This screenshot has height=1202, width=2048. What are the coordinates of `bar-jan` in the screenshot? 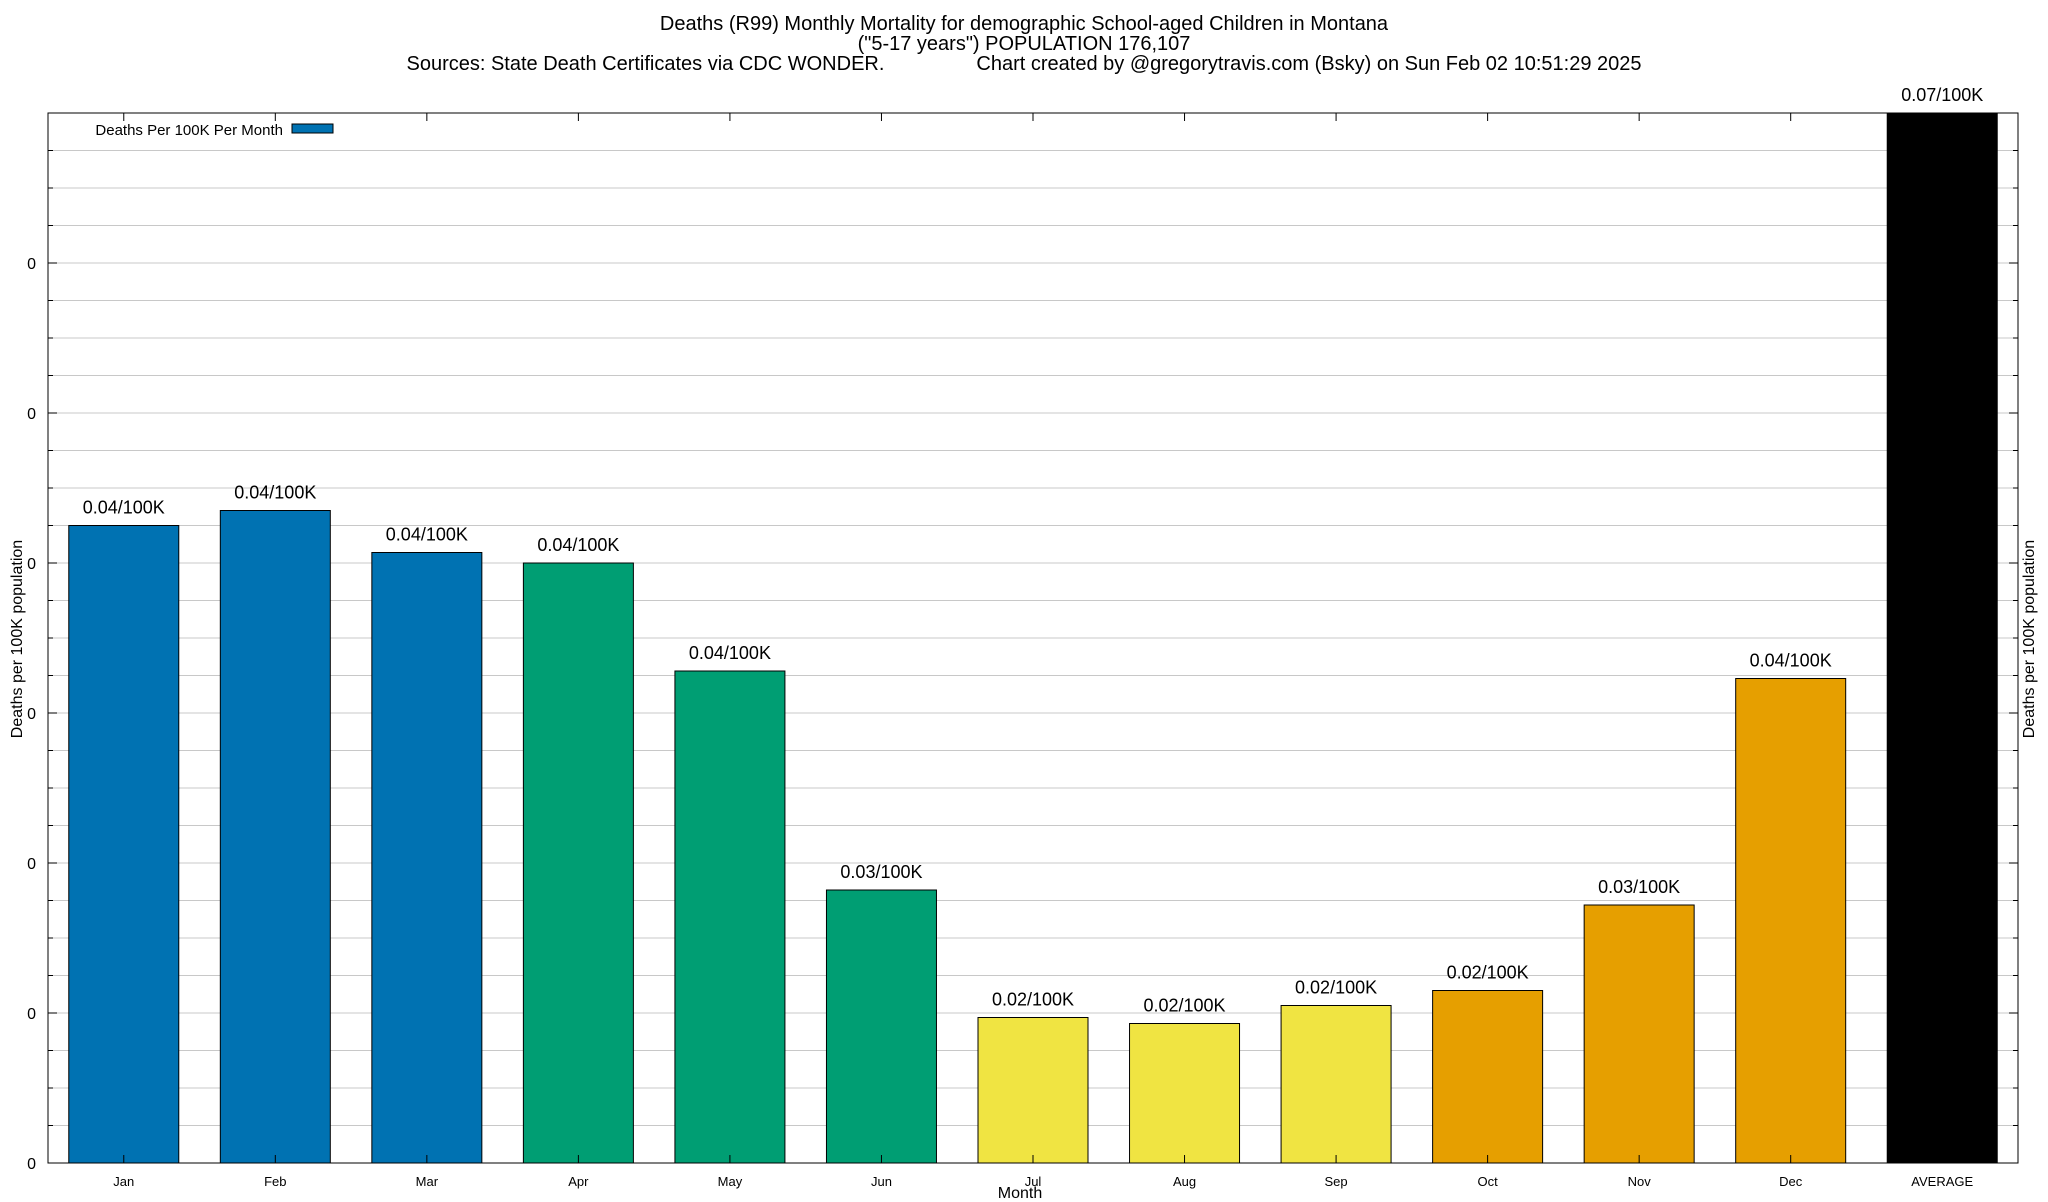 It's located at (124, 844).